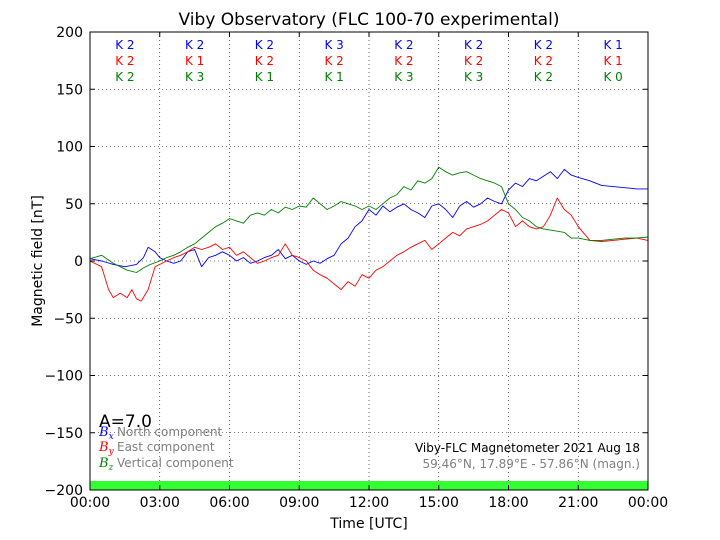 The width and height of the screenshot is (720, 540). Describe the element at coordinates (333, 45) in the screenshot. I see `k-index-north: K 3` at that location.